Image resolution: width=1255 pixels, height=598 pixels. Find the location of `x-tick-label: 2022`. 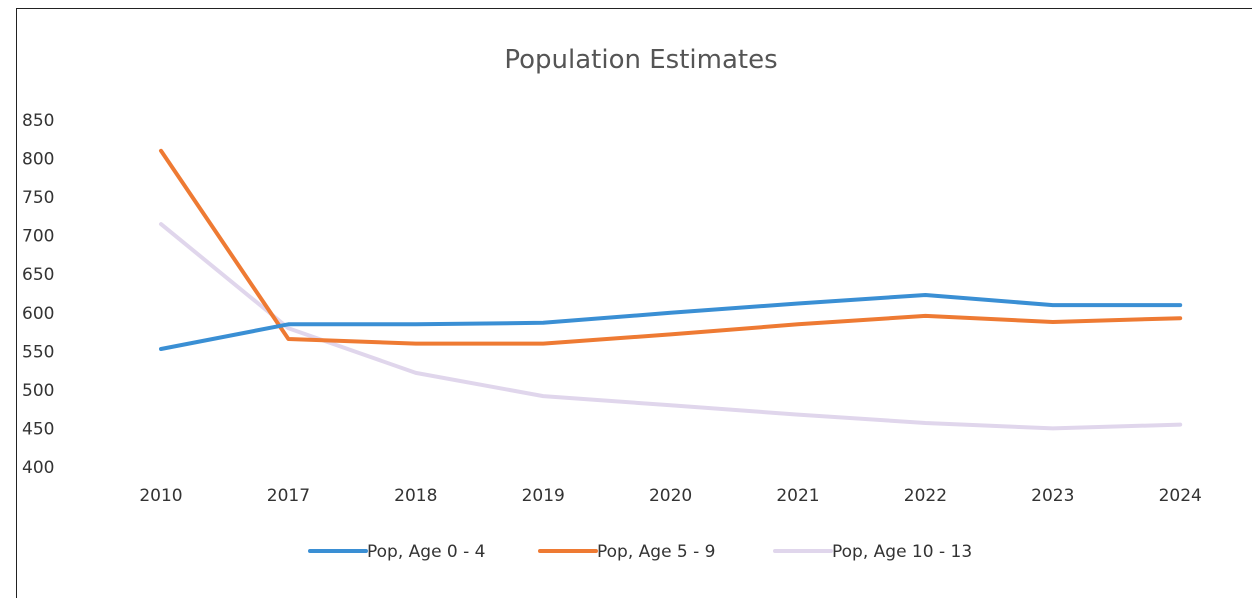

x-tick-label: 2022 is located at coordinates (925, 496).